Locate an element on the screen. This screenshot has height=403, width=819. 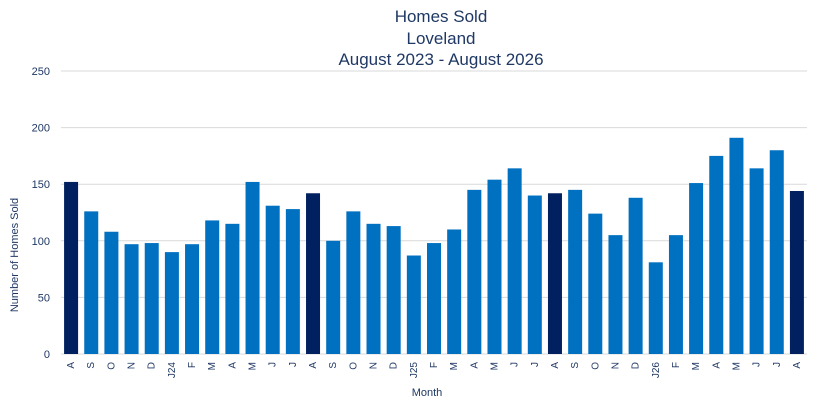
chart-title-line-3: August 2023 - August 2026 is located at coordinates (440, 59).